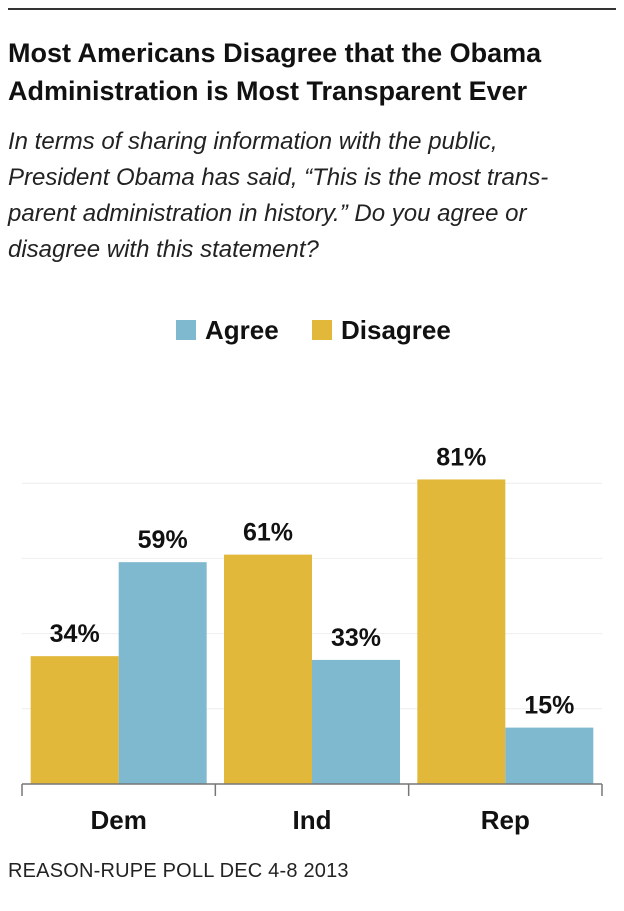 The width and height of the screenshot is (624, 911). I want to click on bar-agree-dem, so click(162, 673).